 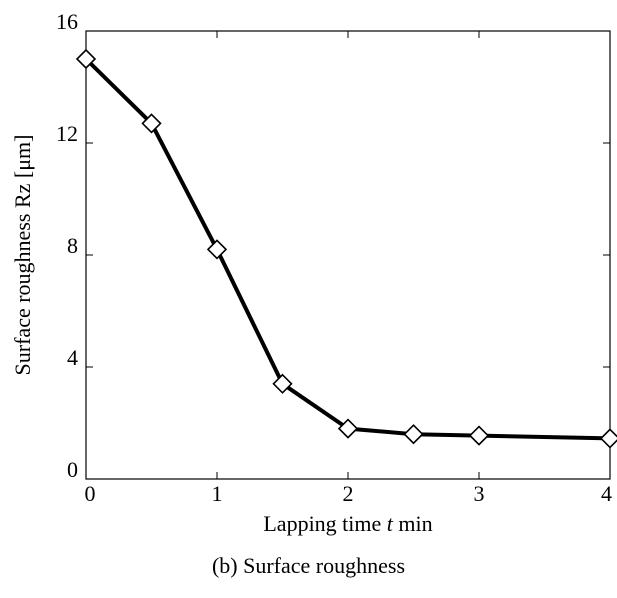 What do you see at coordinates (72, 357) in the screenshot?
I see `y-tick-label: 4` at bounding box center [72, 357].